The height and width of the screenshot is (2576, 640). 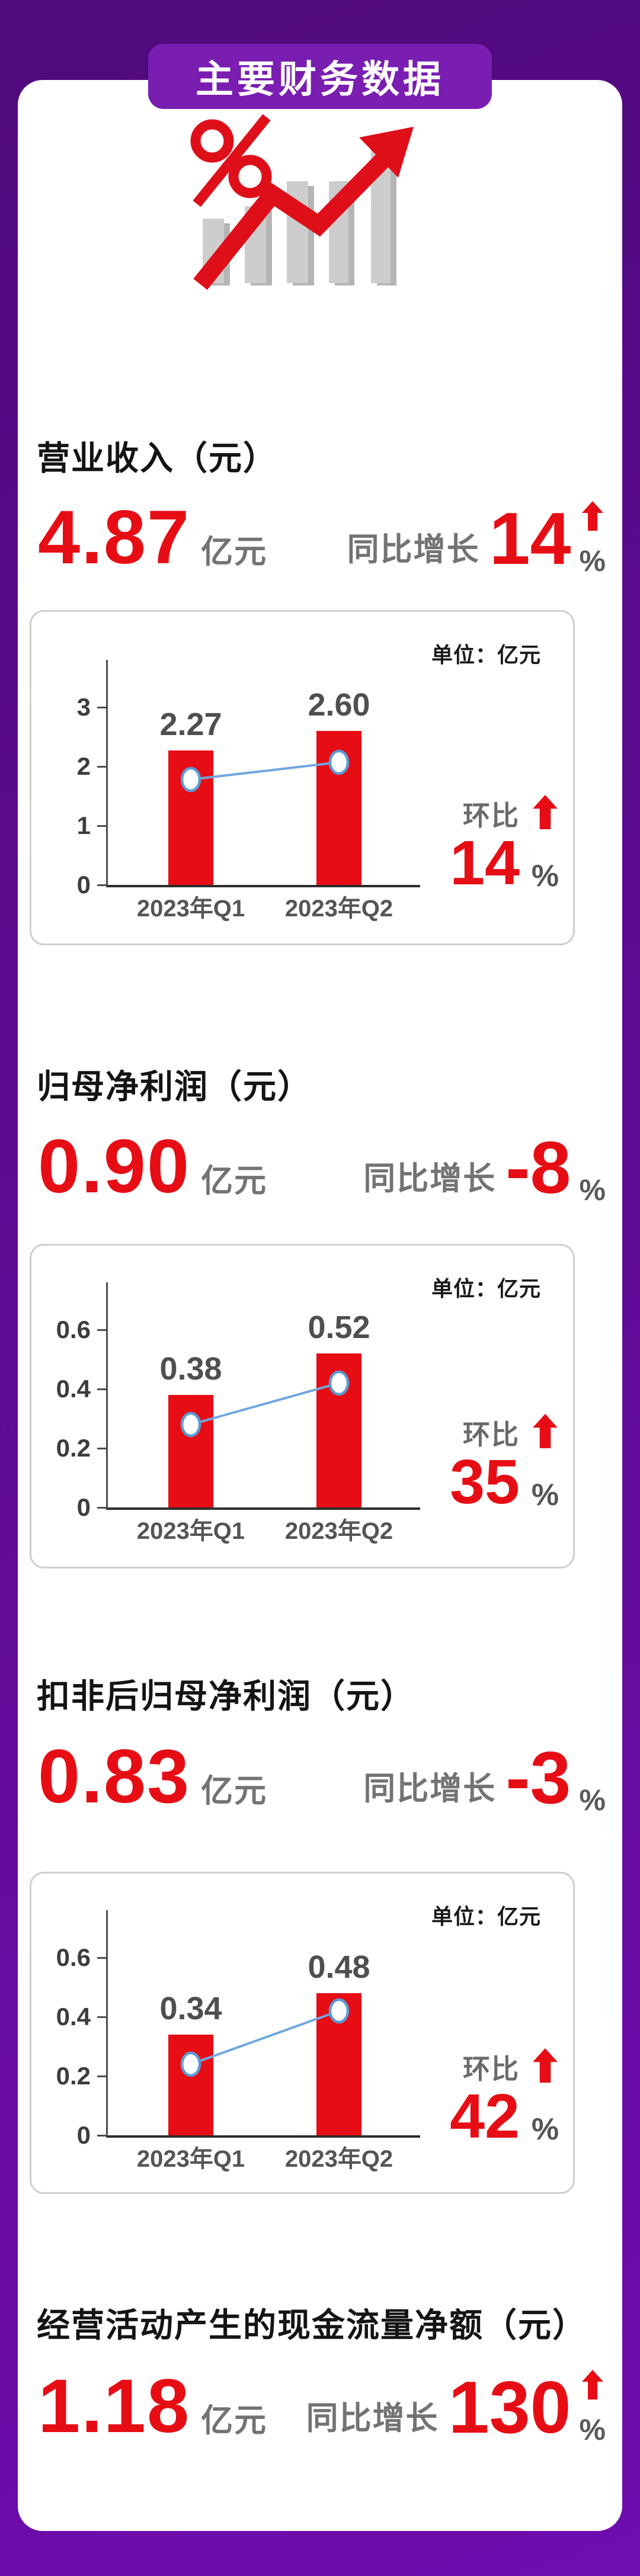 I want to click on bar-value-label: 0.34, so click(x=190, y=2008).